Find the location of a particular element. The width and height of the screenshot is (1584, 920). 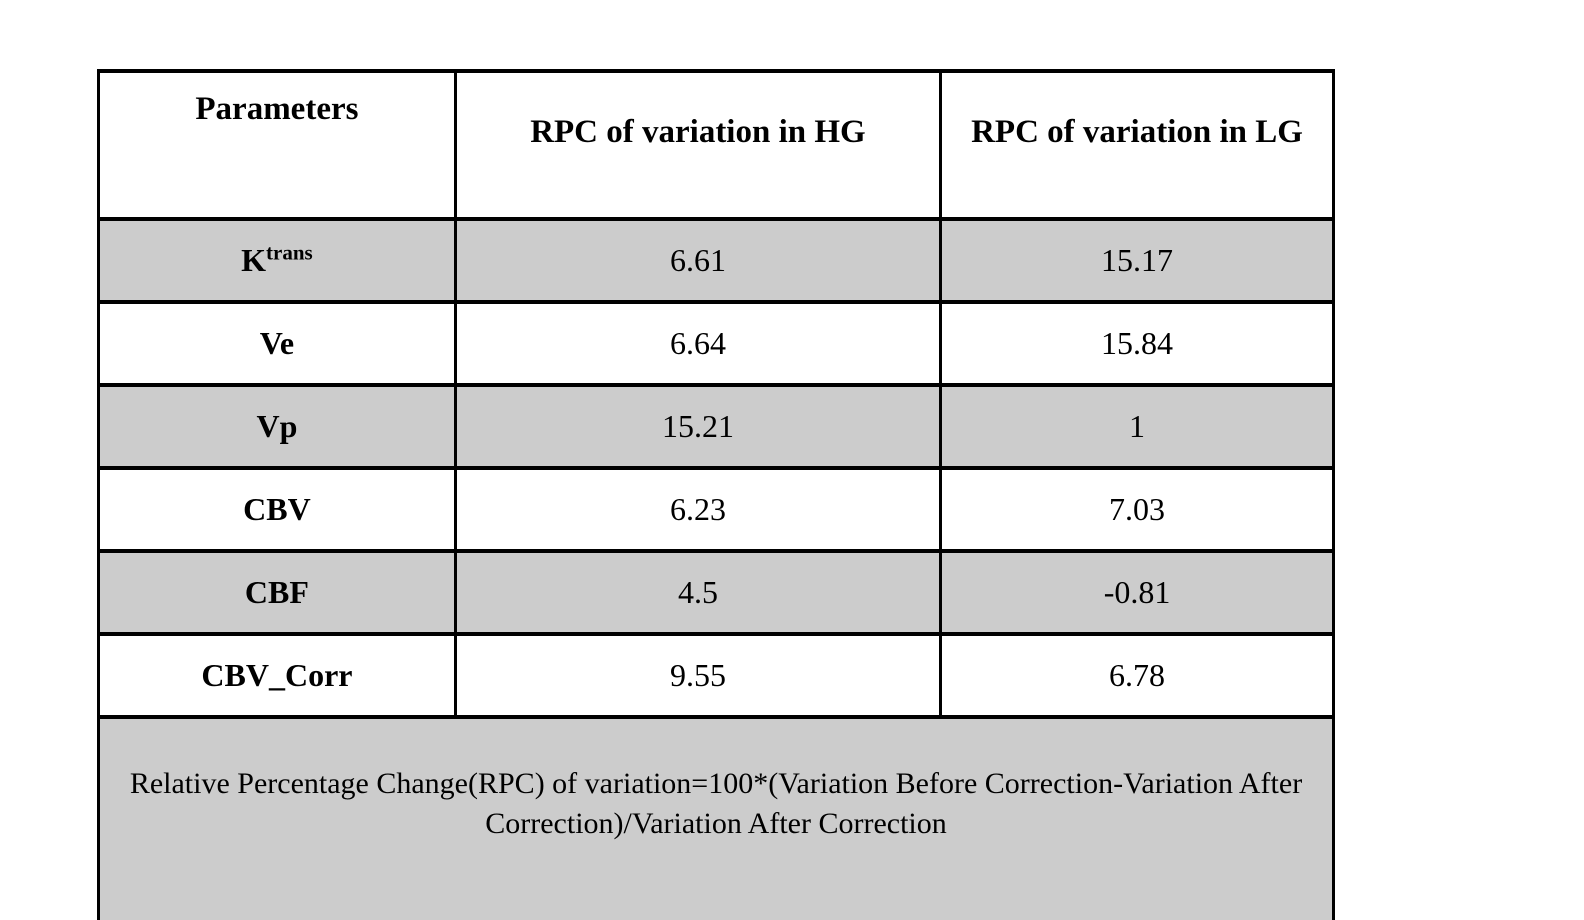

value-hg: 6.61 is located at coordinates (698, 260).